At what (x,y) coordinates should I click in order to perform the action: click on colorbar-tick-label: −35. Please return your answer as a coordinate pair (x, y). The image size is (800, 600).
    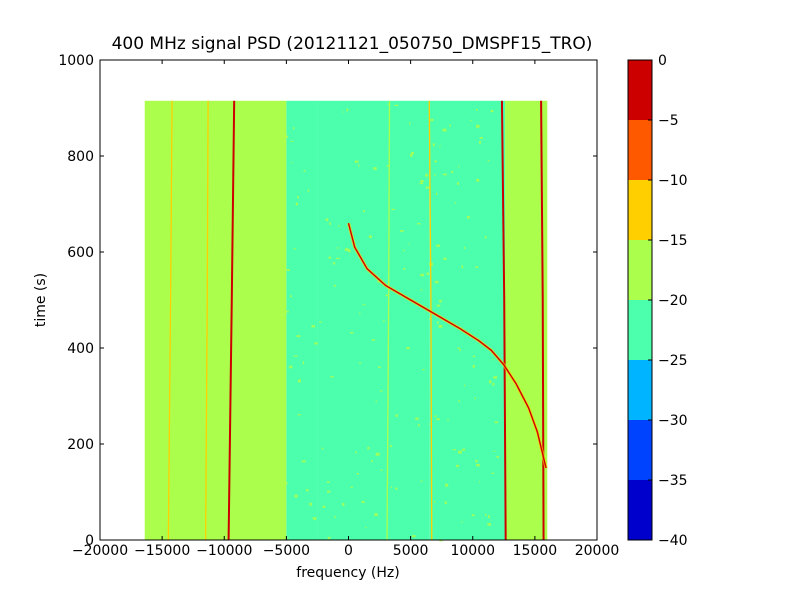
    Looking at the image, I should click on (673, 481).